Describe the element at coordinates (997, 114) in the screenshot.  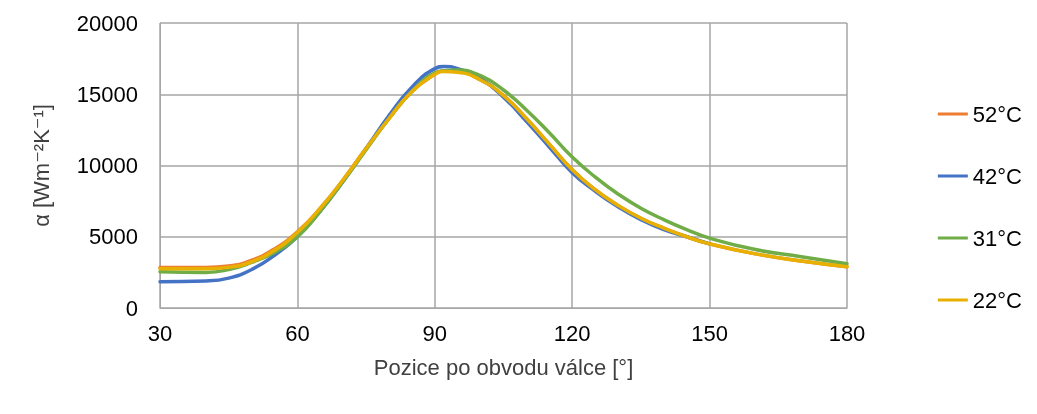
I see `legend-label: 52°C` at that location.